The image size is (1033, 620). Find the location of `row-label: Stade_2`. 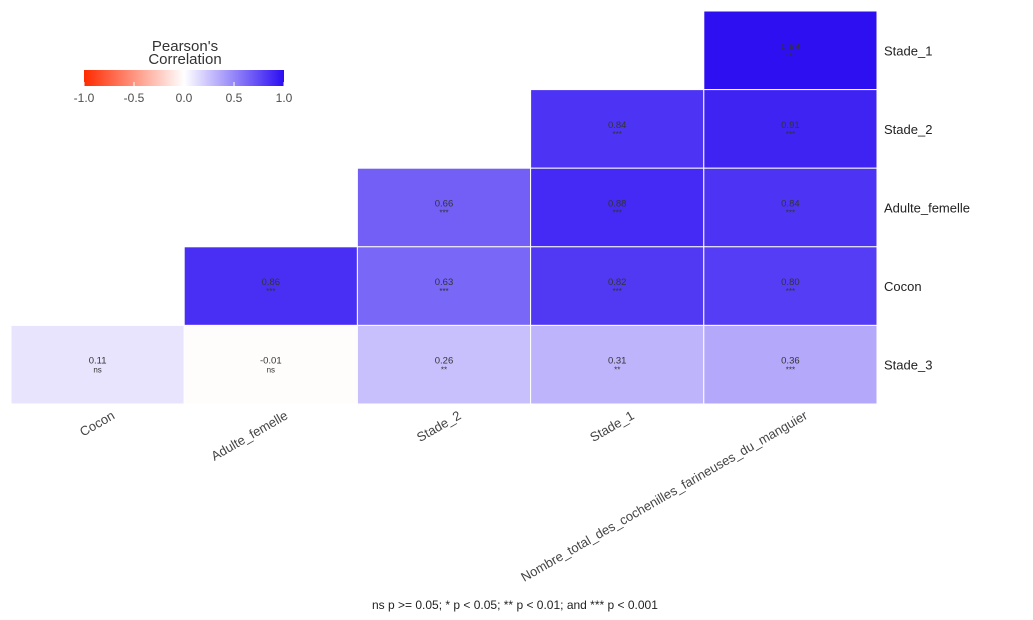

row-label: Stade_2 is located at coordinates (908, 129).